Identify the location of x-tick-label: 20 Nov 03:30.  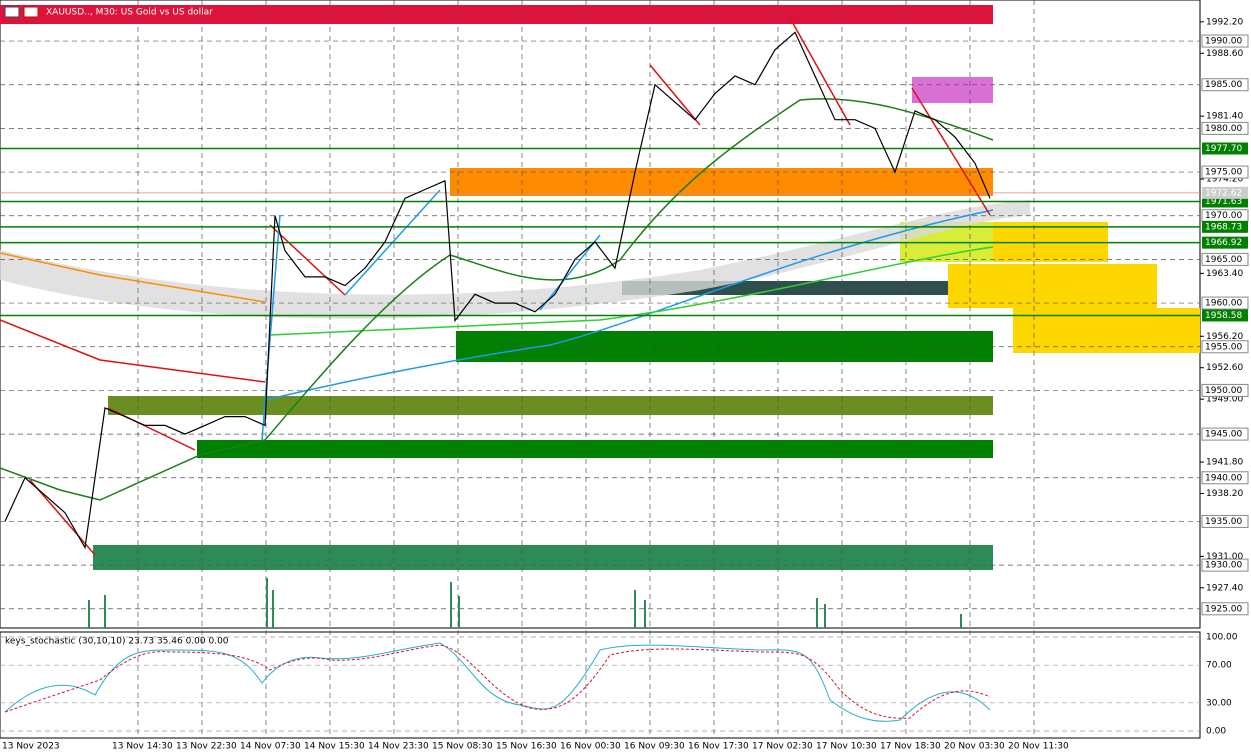
(974, 747).